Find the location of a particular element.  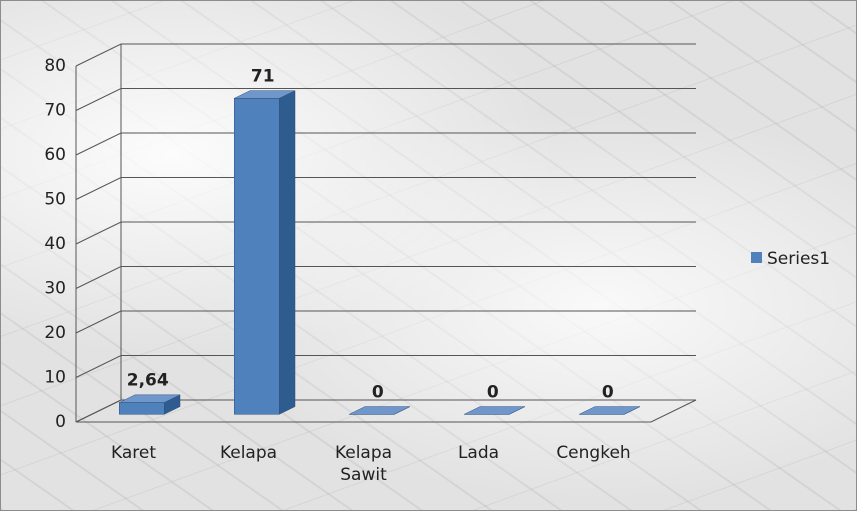

y-tick-label: 0 is located at coordinates (60, 422).